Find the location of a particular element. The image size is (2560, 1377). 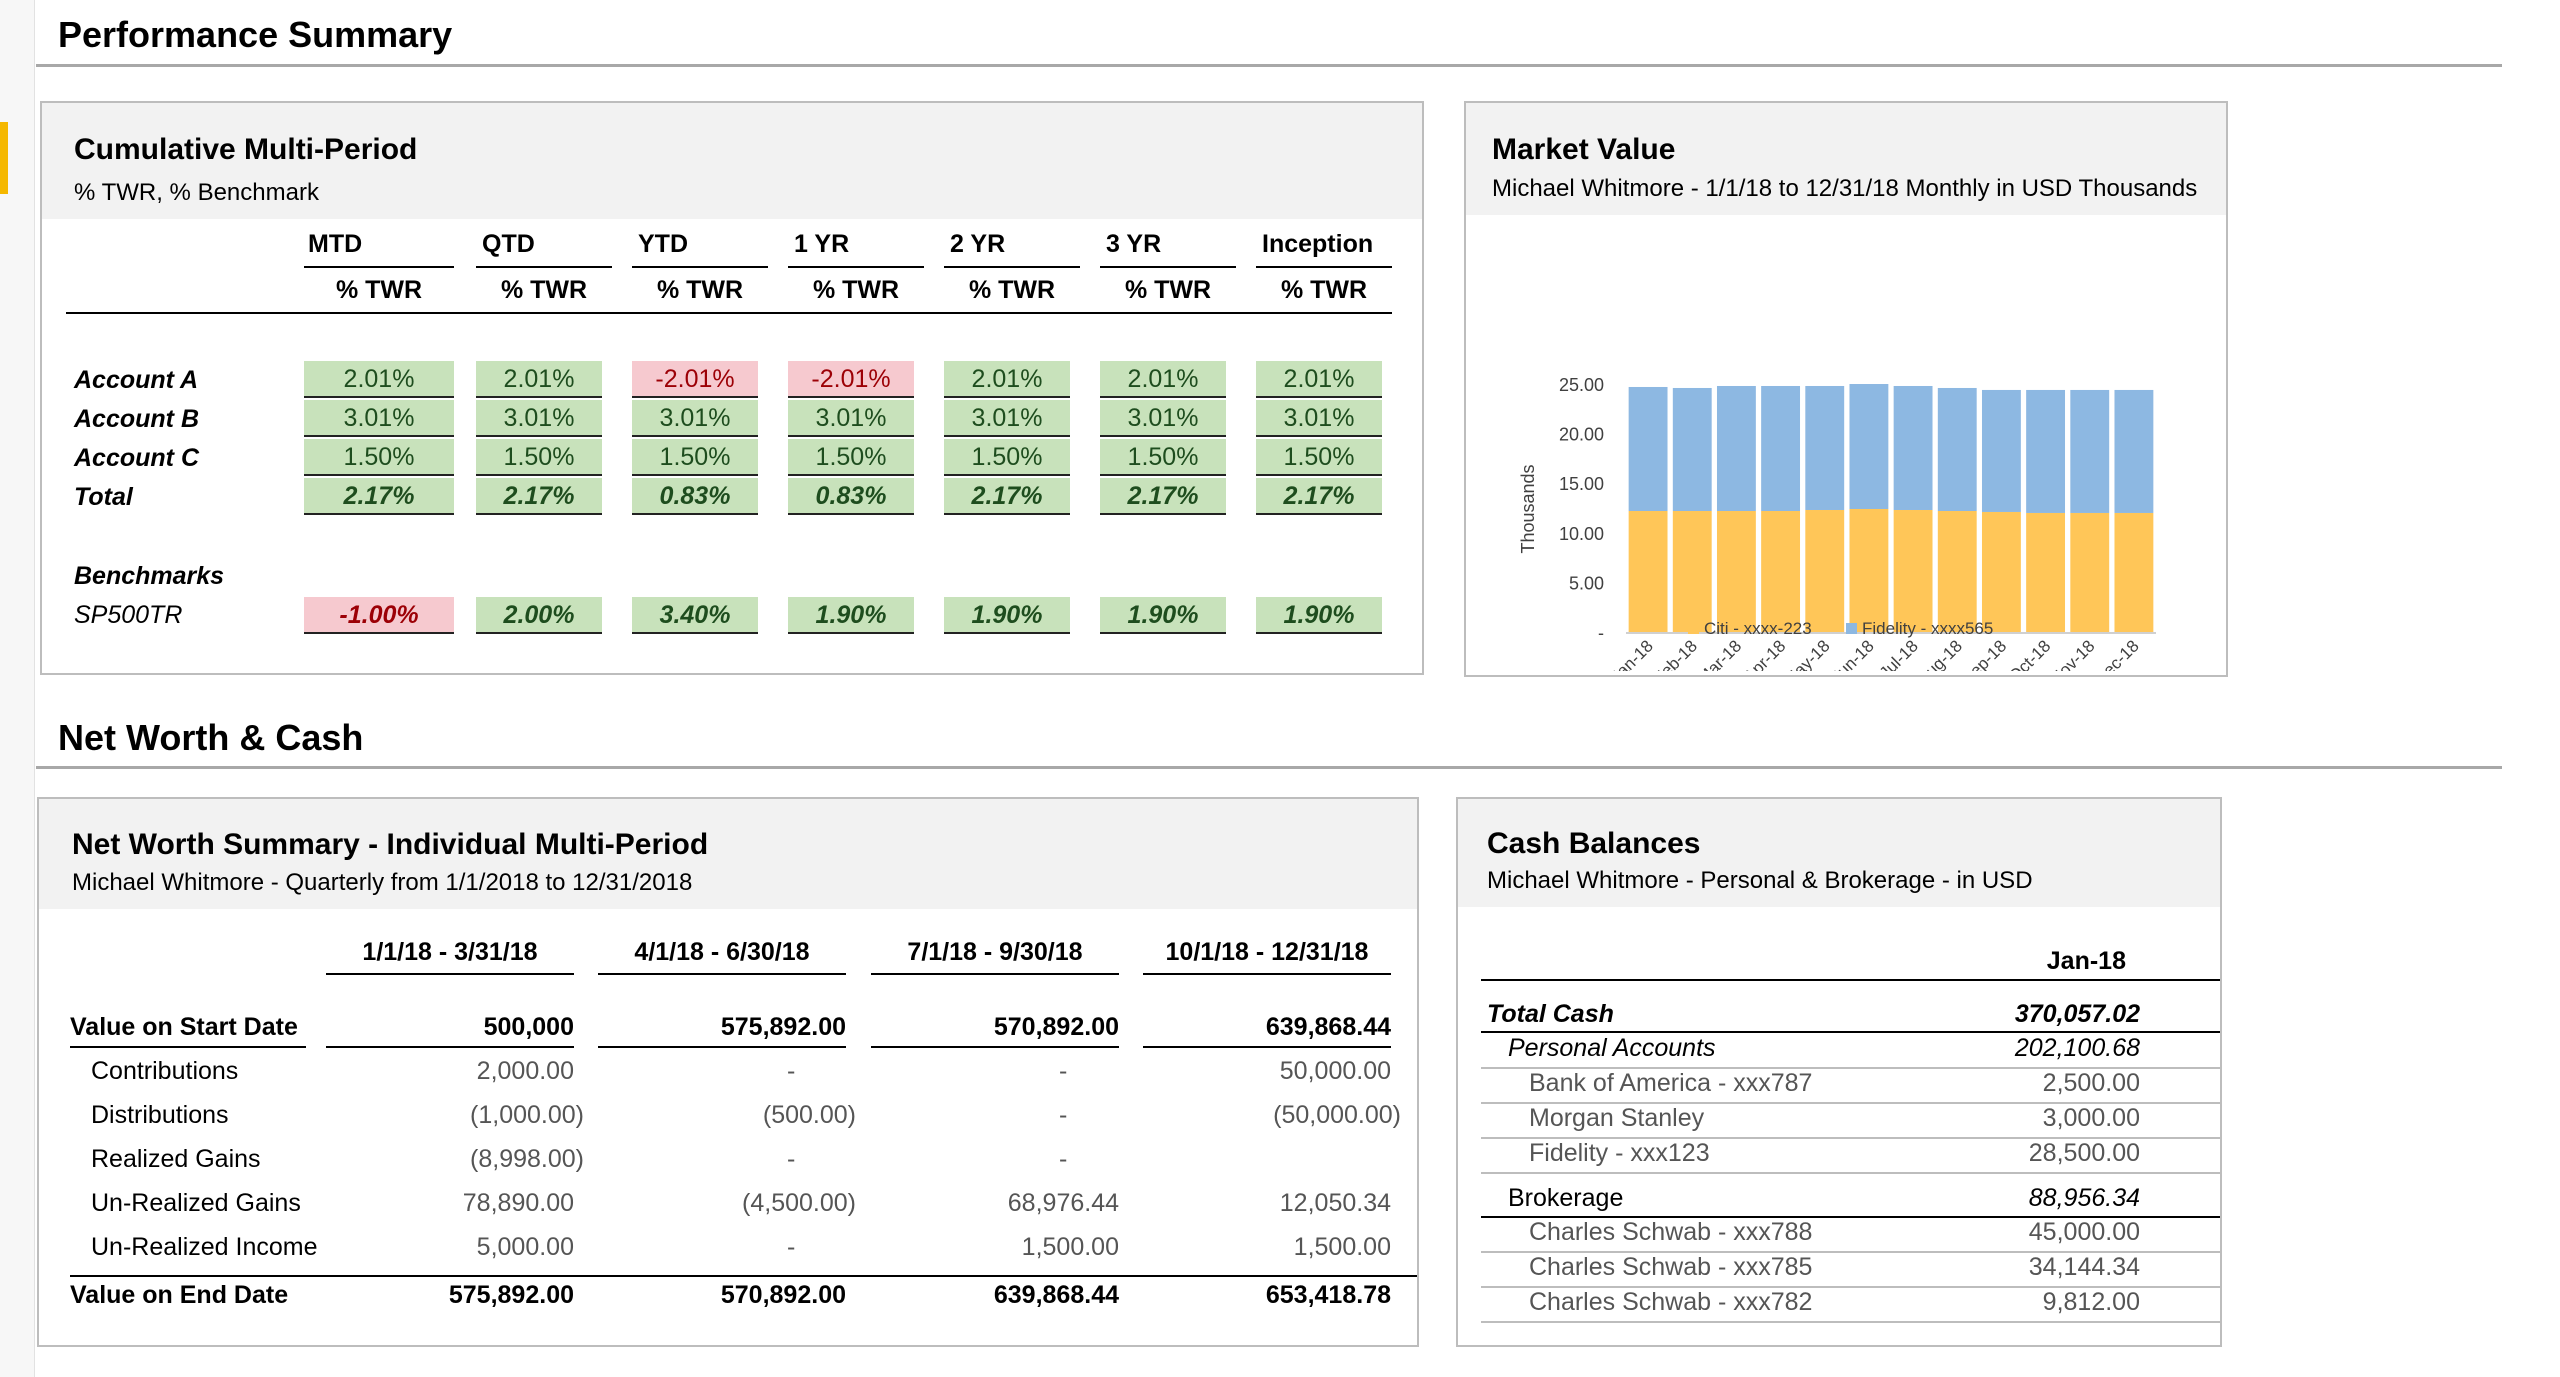

end-value-label: Value on End Date is located at coordinates (179, 1295).